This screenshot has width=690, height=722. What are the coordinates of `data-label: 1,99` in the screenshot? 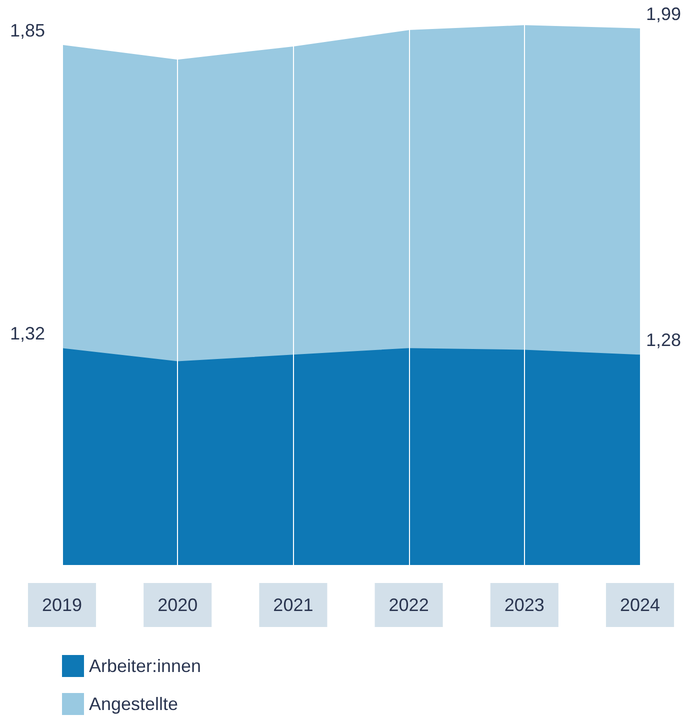 It's located at (664, 14).